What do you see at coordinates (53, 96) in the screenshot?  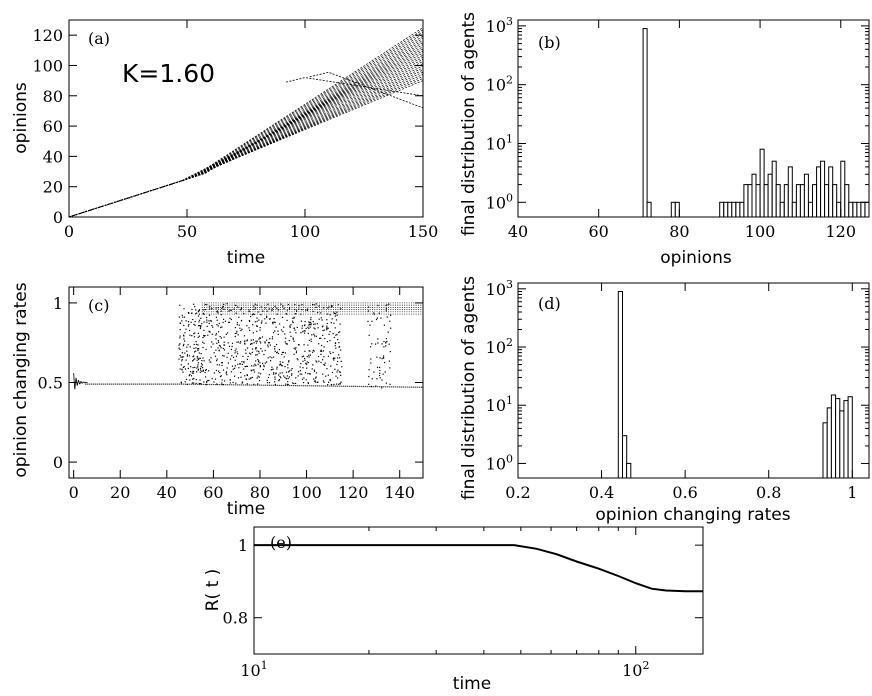 I see `panel-a-ytick-label: 80` at bounding box center [53, 96].